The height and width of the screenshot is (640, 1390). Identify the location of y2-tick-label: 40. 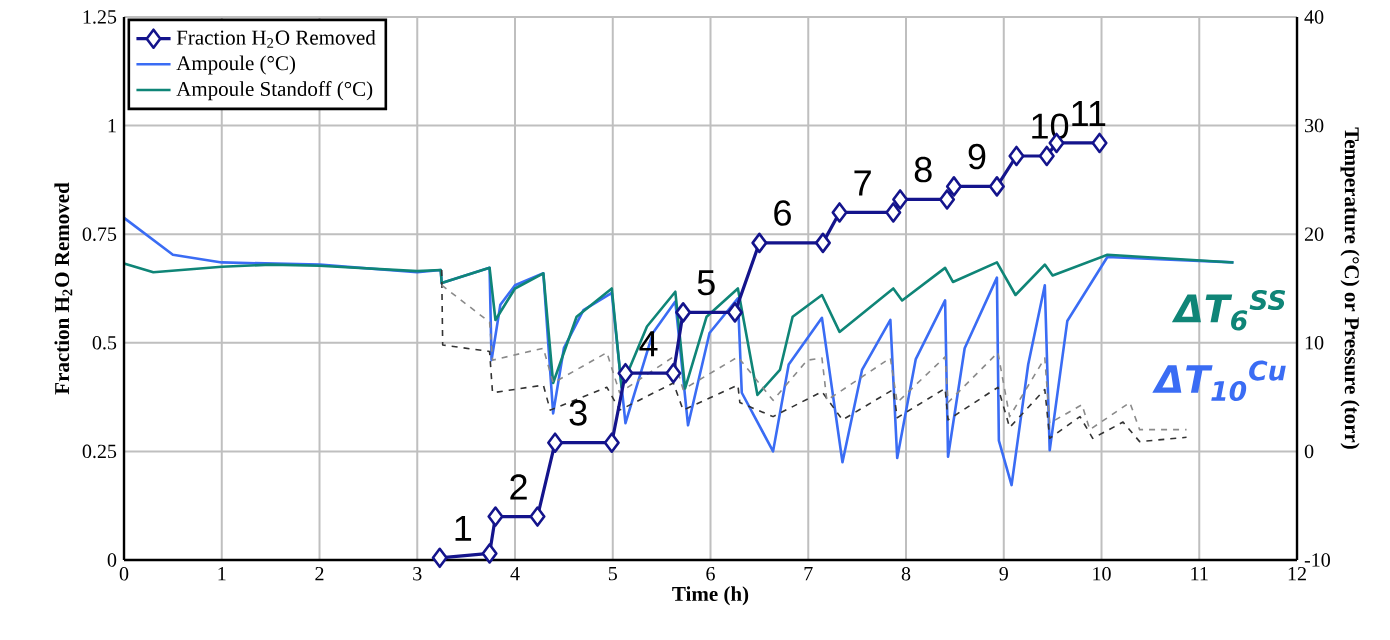
(1314, 17).